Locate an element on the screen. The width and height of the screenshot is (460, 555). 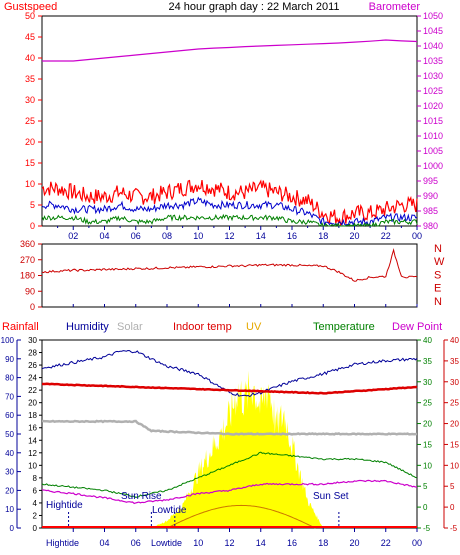
x-tick-label: 02 is located at coordinates (73, 236).